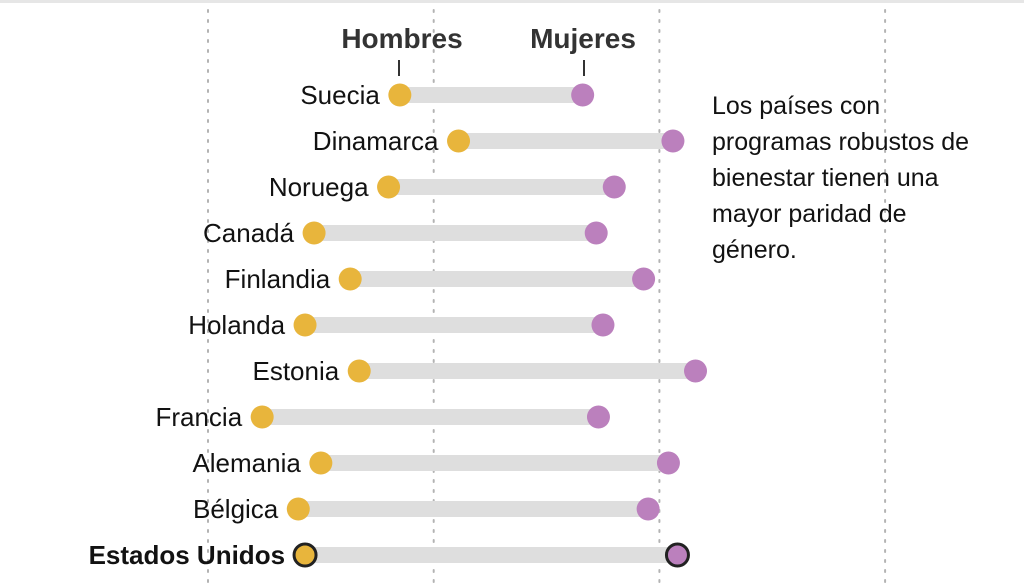 Image resolution: width=1024 pixels, height=585 pixels. Describe the element at coordinates (198, 417) in the screenshot. I see `country-label: Francia` at that location.